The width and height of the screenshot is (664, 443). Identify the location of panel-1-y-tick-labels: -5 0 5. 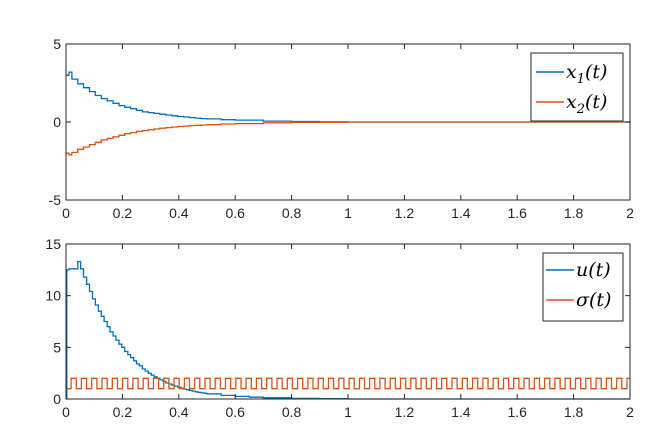
(55, 122).